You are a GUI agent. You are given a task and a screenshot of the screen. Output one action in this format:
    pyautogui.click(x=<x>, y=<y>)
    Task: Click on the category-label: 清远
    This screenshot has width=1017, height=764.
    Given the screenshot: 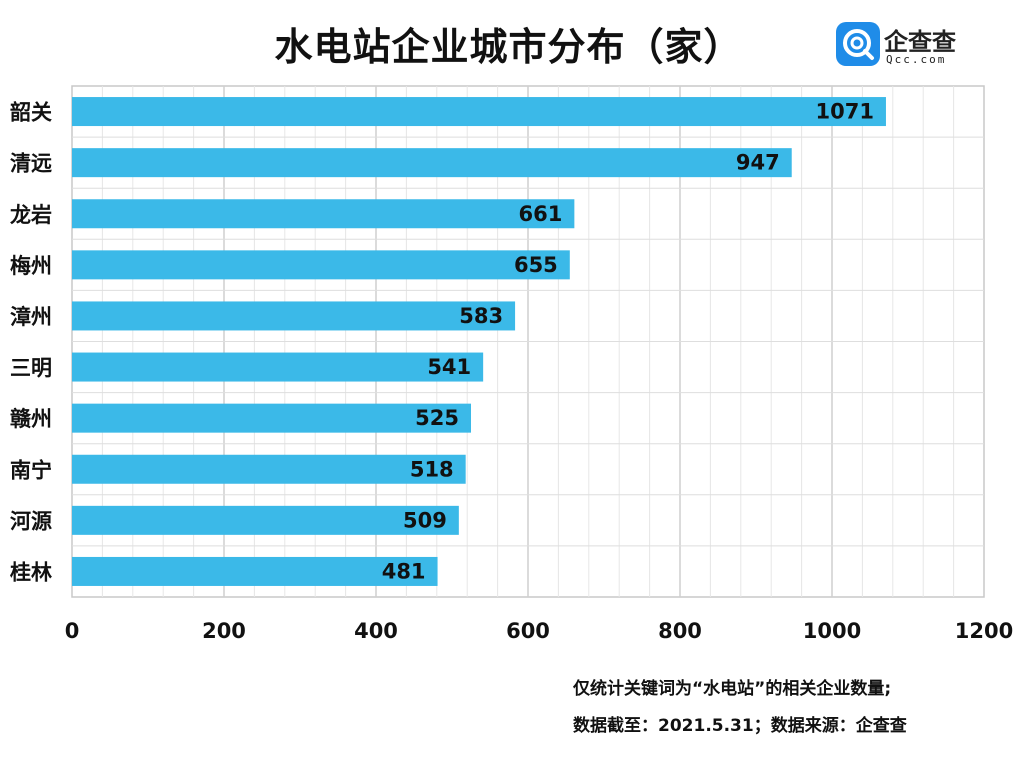 What is the action you would take?
    pyautogui.click(x=31, y=164)
    